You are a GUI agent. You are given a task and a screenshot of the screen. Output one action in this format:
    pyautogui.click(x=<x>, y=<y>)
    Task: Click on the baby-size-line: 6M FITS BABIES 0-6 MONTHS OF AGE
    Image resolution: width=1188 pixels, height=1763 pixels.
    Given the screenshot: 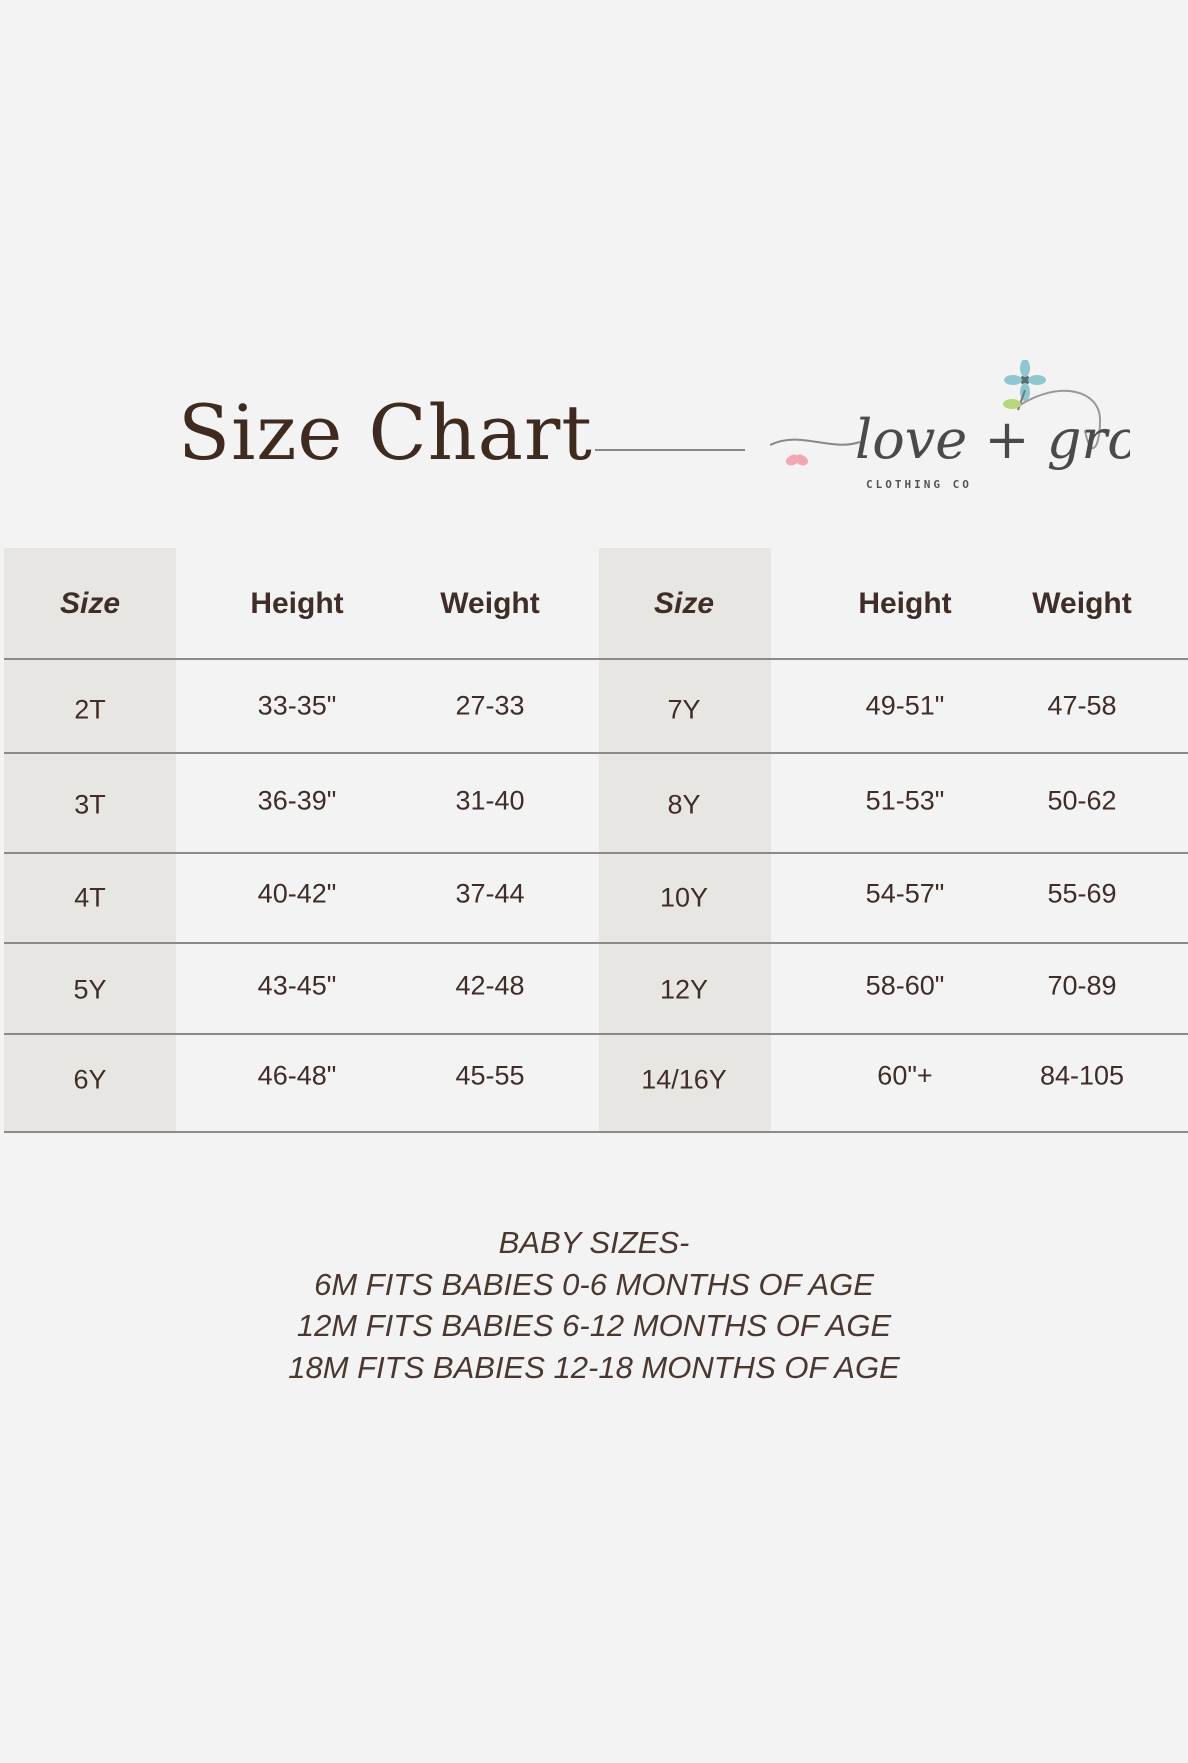 What is the action you would take?
    pyautogui.click(x=594, y=1284)
    